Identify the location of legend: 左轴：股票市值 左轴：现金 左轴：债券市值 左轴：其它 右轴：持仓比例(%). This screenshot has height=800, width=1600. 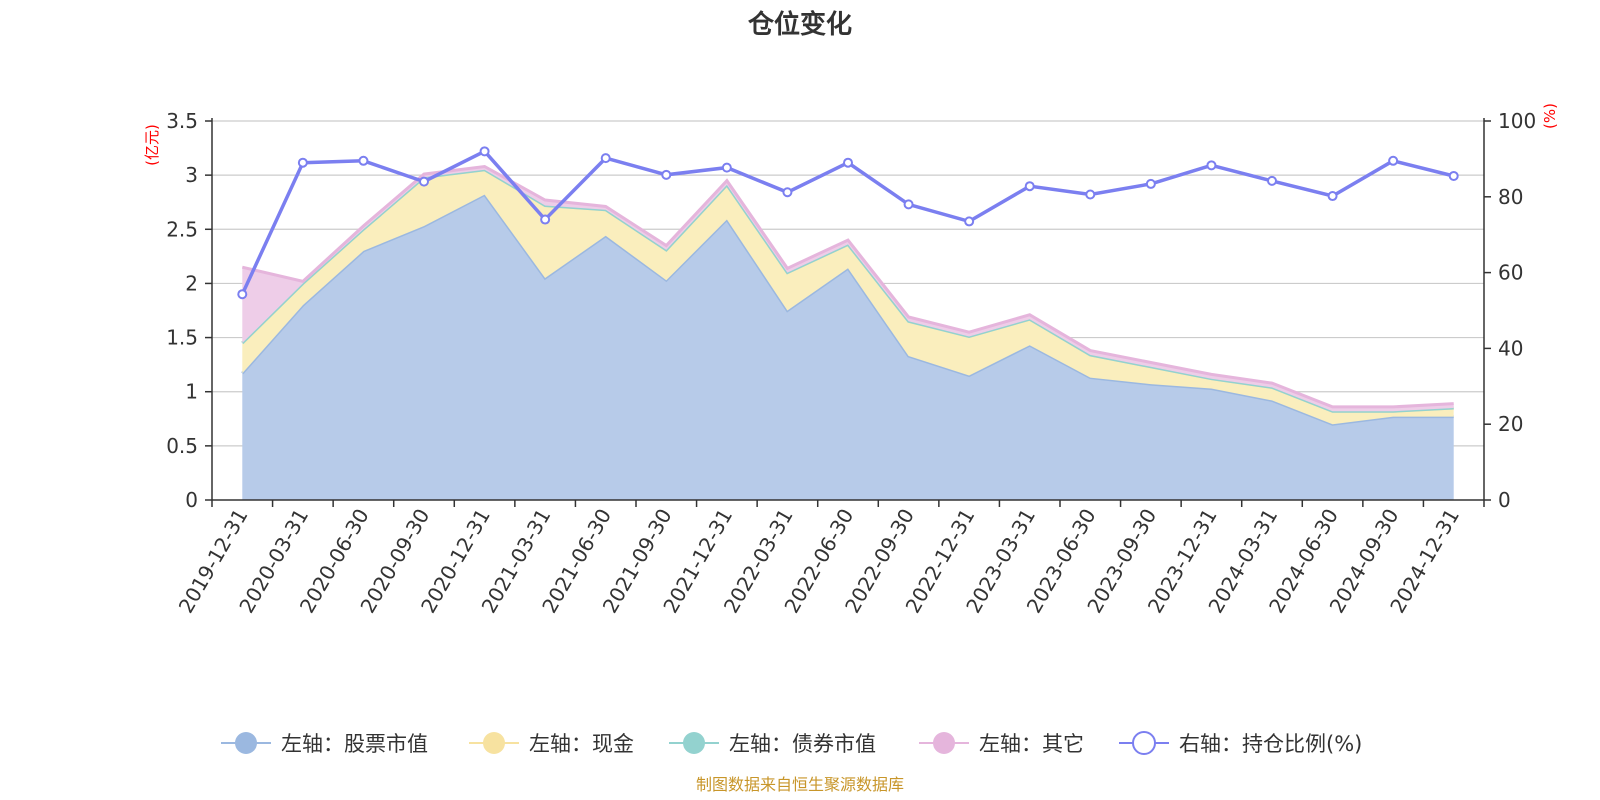
(791, 743).